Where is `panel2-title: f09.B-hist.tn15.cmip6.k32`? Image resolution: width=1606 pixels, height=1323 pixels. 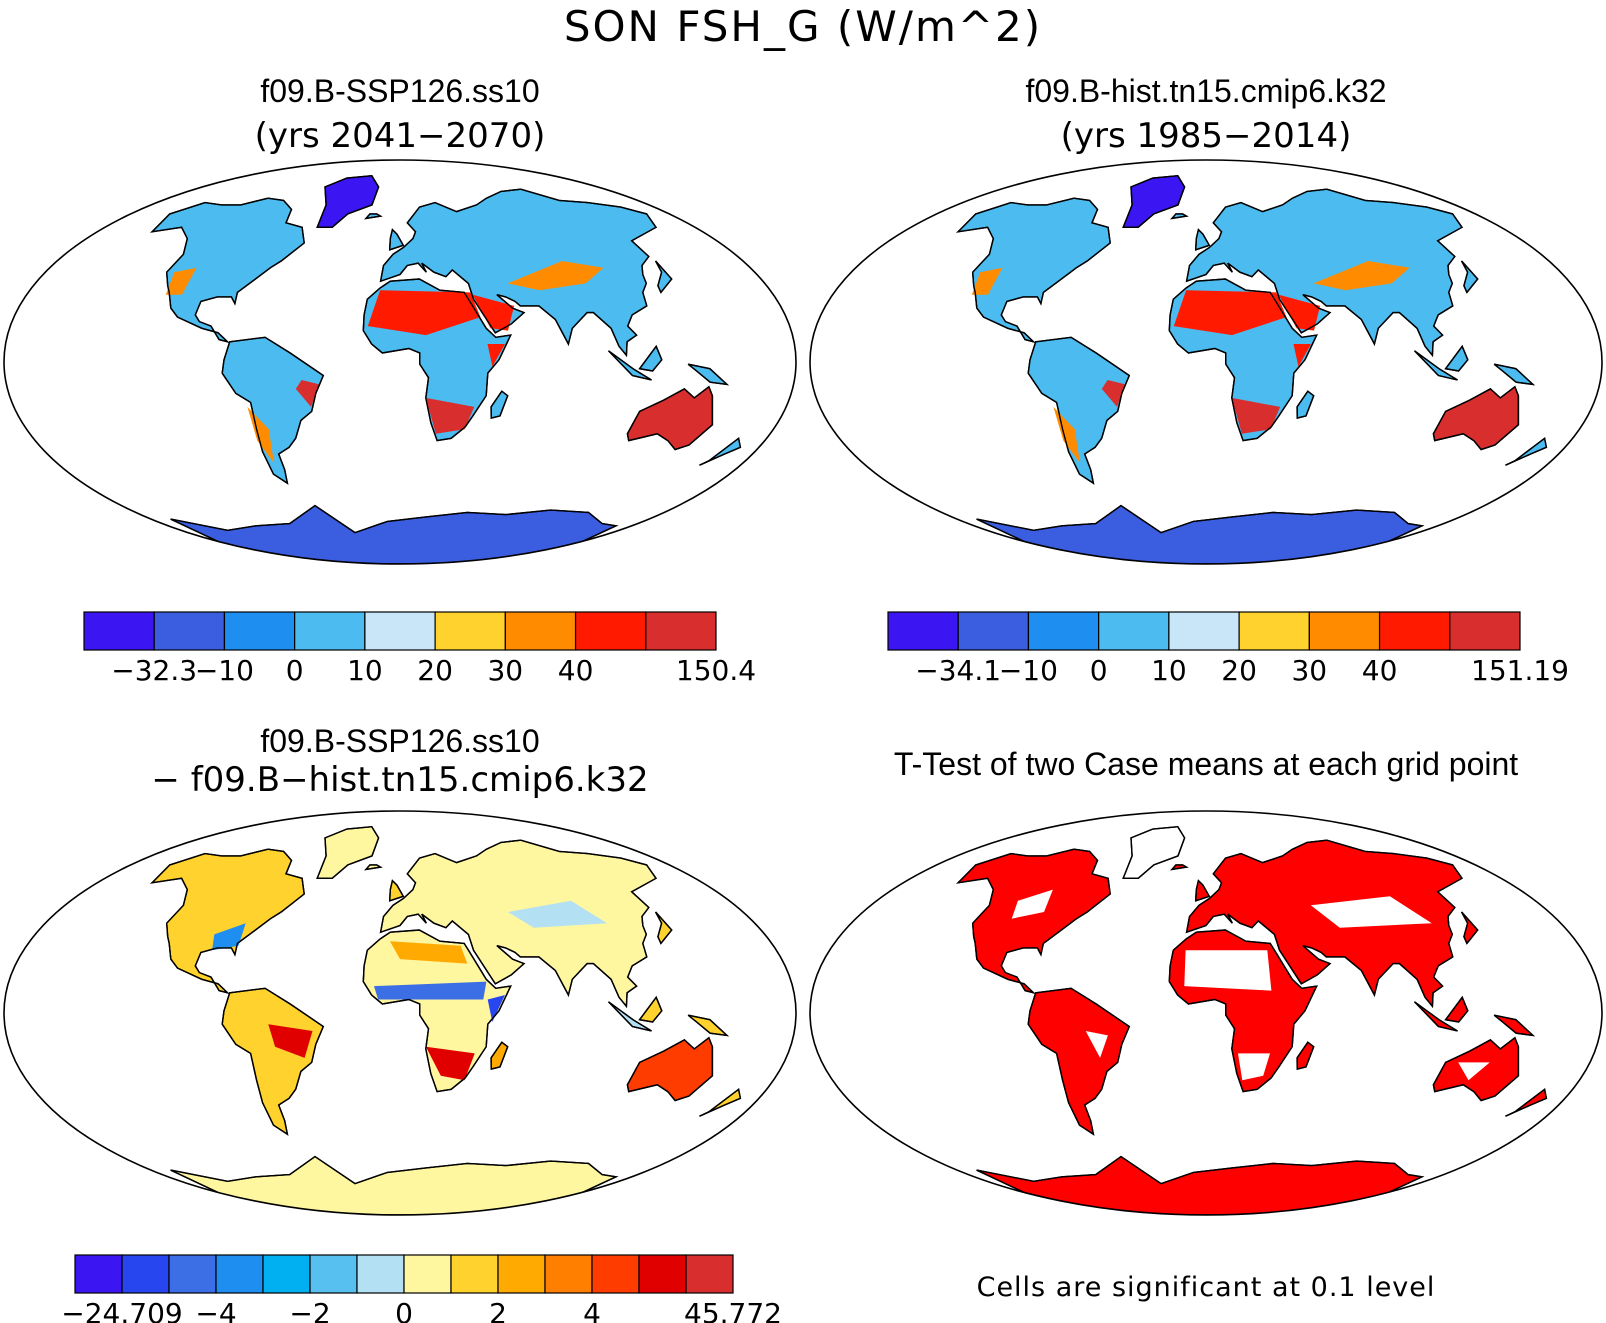 panel2-title: f09.B-hist.tn15.cmip6.k32 is located at coordinates (1206, 91).